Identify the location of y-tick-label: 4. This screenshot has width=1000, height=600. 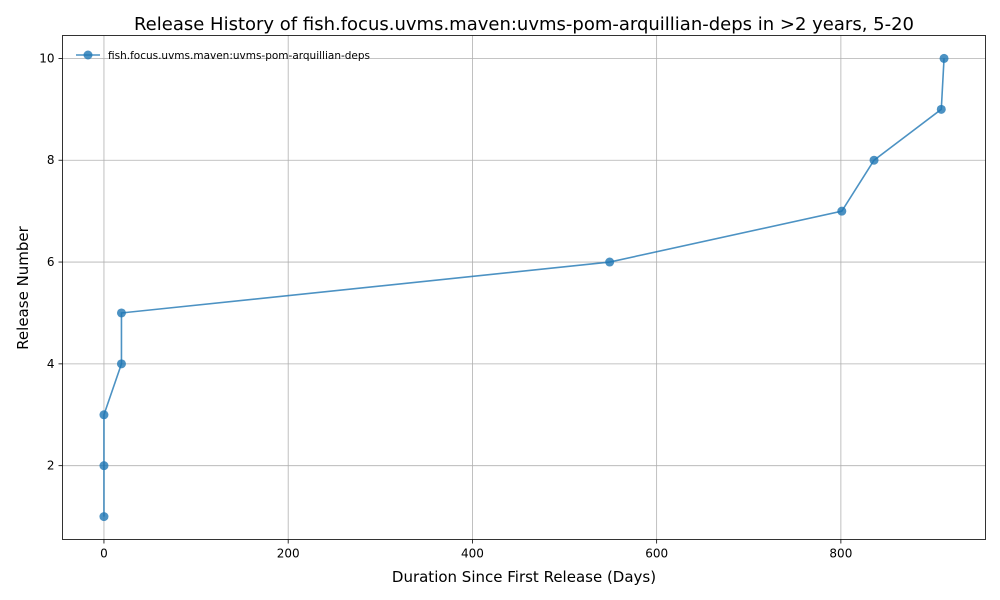
(51, 364).